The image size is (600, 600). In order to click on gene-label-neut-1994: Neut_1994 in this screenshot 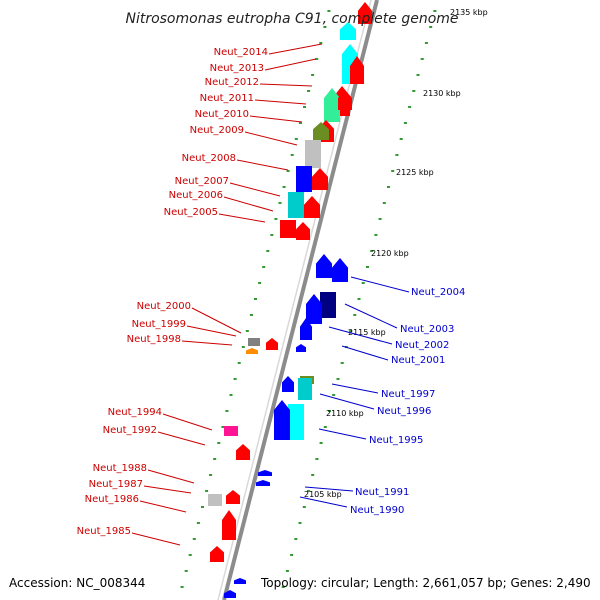, I will do `click(135, 412)`.